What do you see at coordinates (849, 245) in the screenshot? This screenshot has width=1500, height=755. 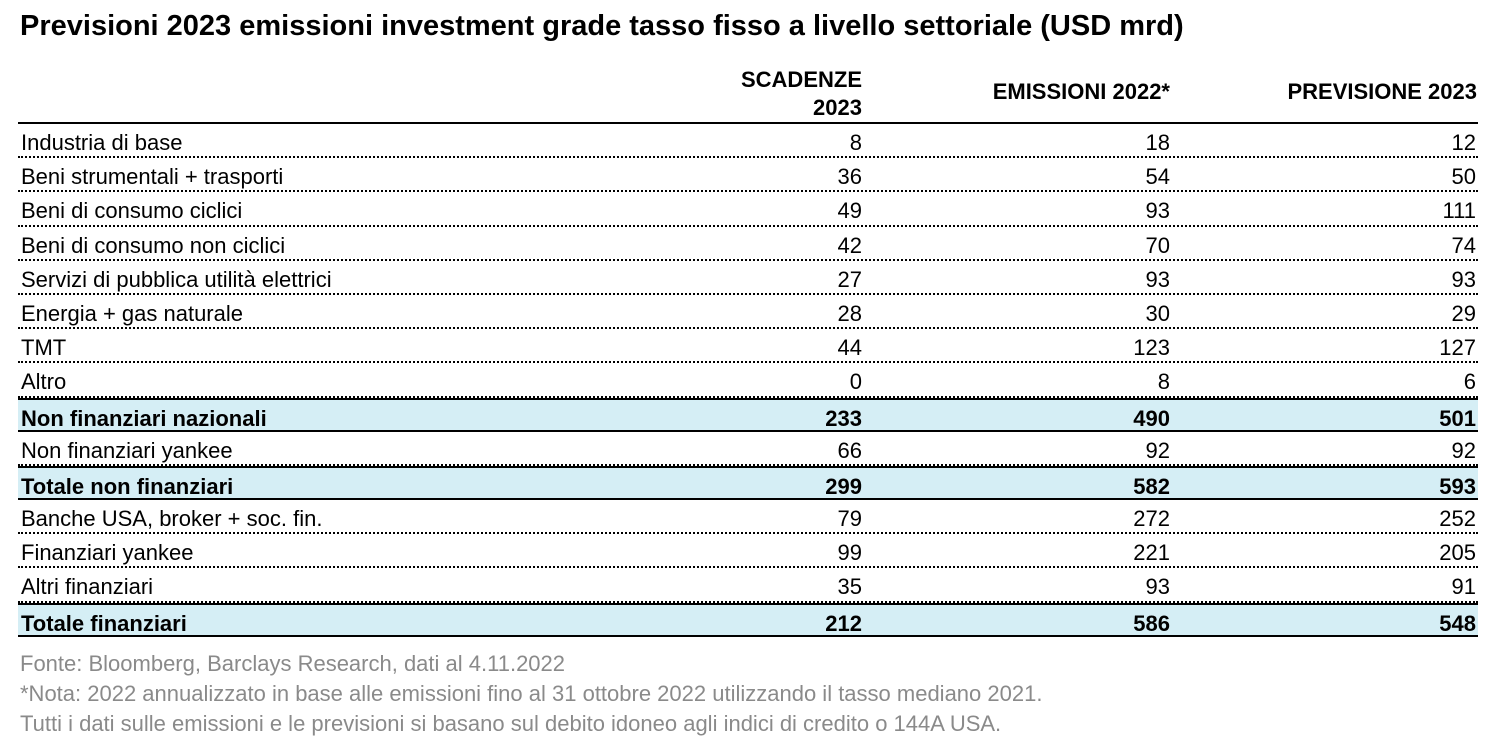 I see `cell-scadenze-2023: 42` at bounding box center [849, 245].